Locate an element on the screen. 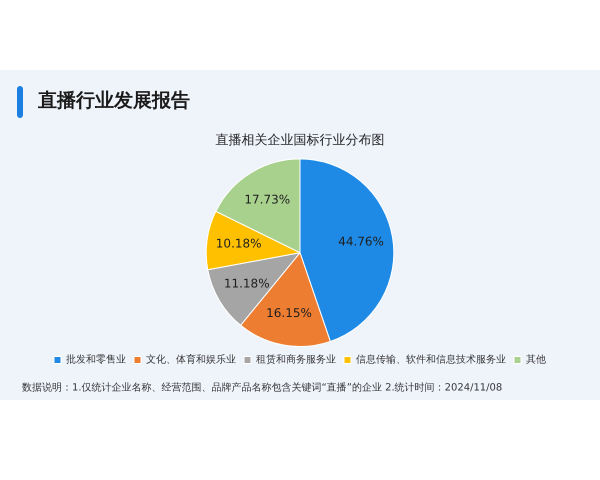  text: 数据说明：1.仅统计企业名称、经营范围、品牌产品名称包含关键词“直播”的企业 2.统计时间：2024/11/08 is located at coordinates (262, 388).